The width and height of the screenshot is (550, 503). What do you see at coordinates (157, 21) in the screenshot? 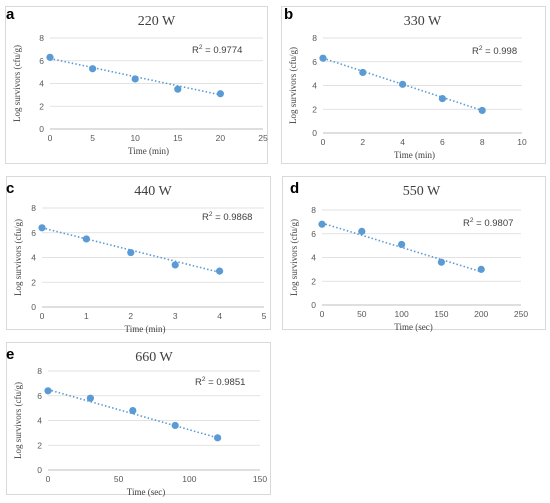
I see `chart-title: 220 W` at bounding box center [157, 21].